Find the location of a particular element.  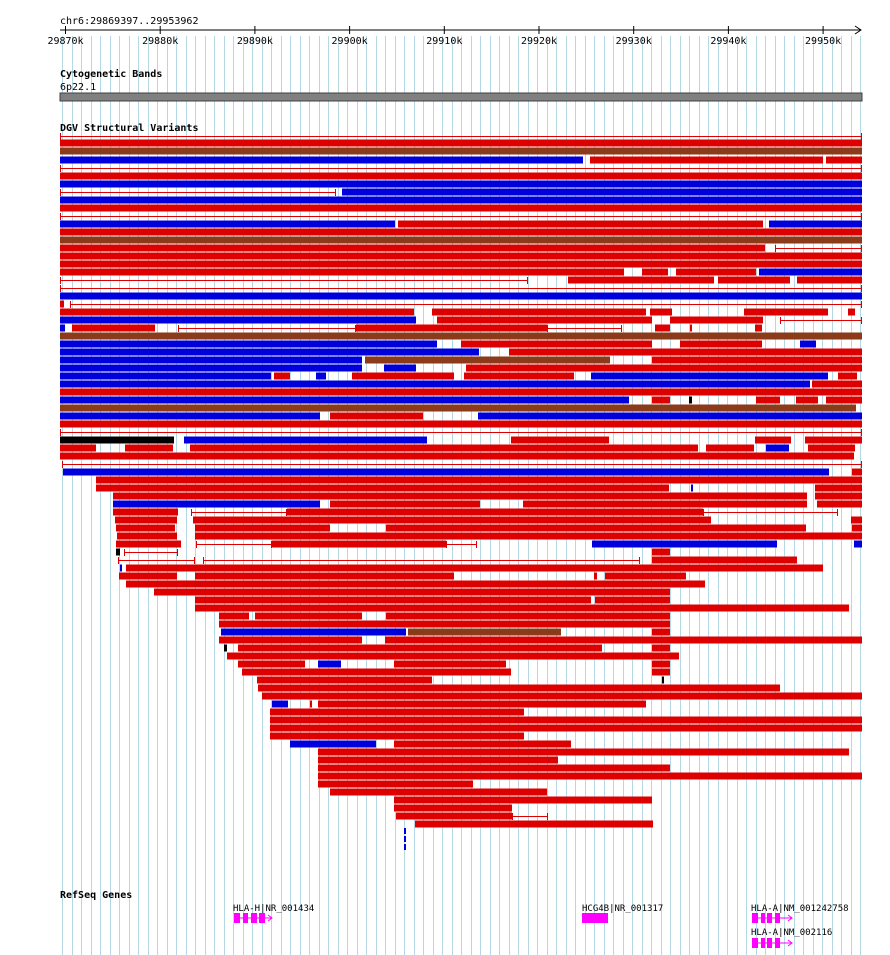

gene-hcg4b is located at coordinates (595, 918).